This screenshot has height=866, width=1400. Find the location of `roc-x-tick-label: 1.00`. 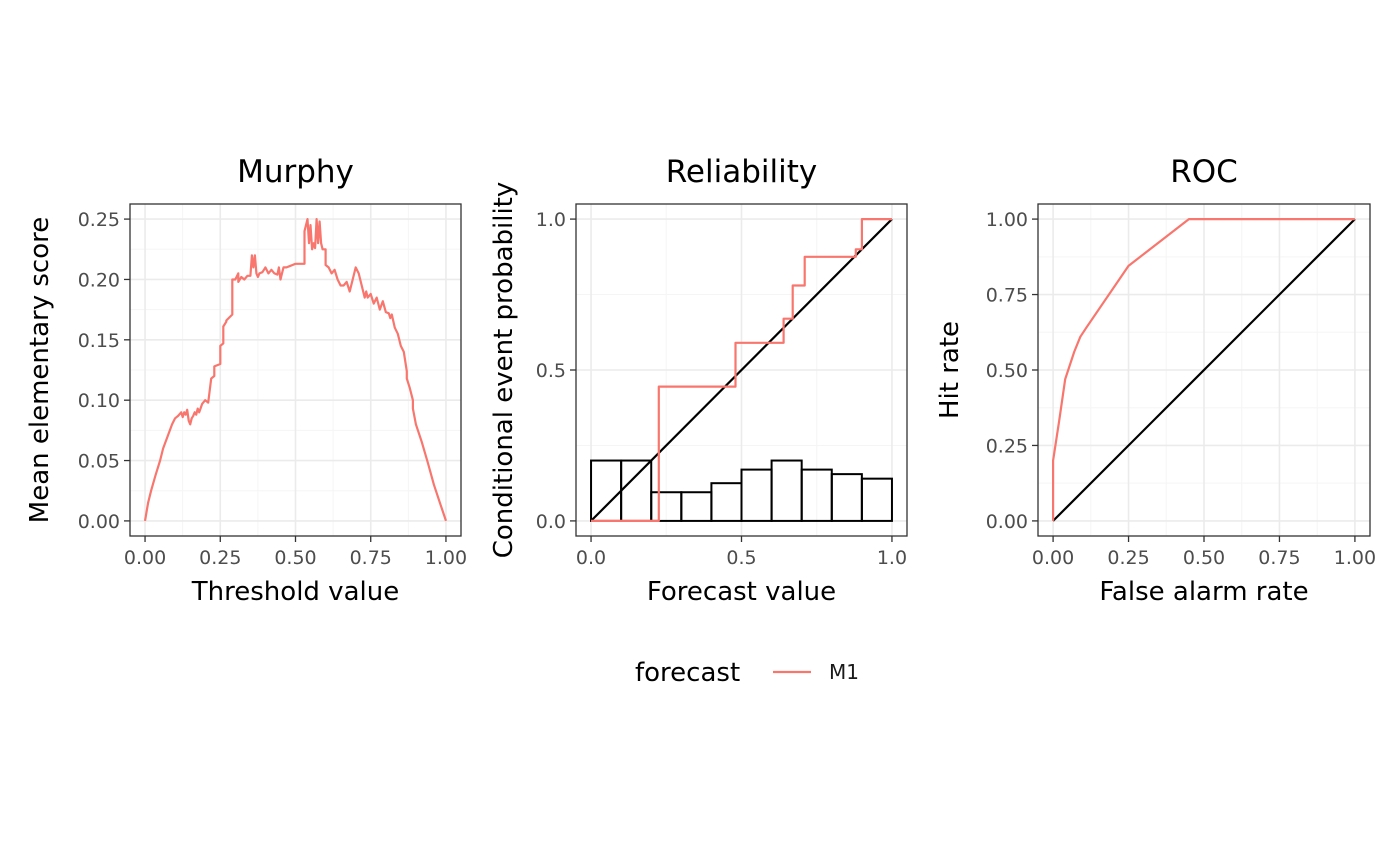

roc-x-tick-label: 1.00 is located at coordinates (1355, 558).